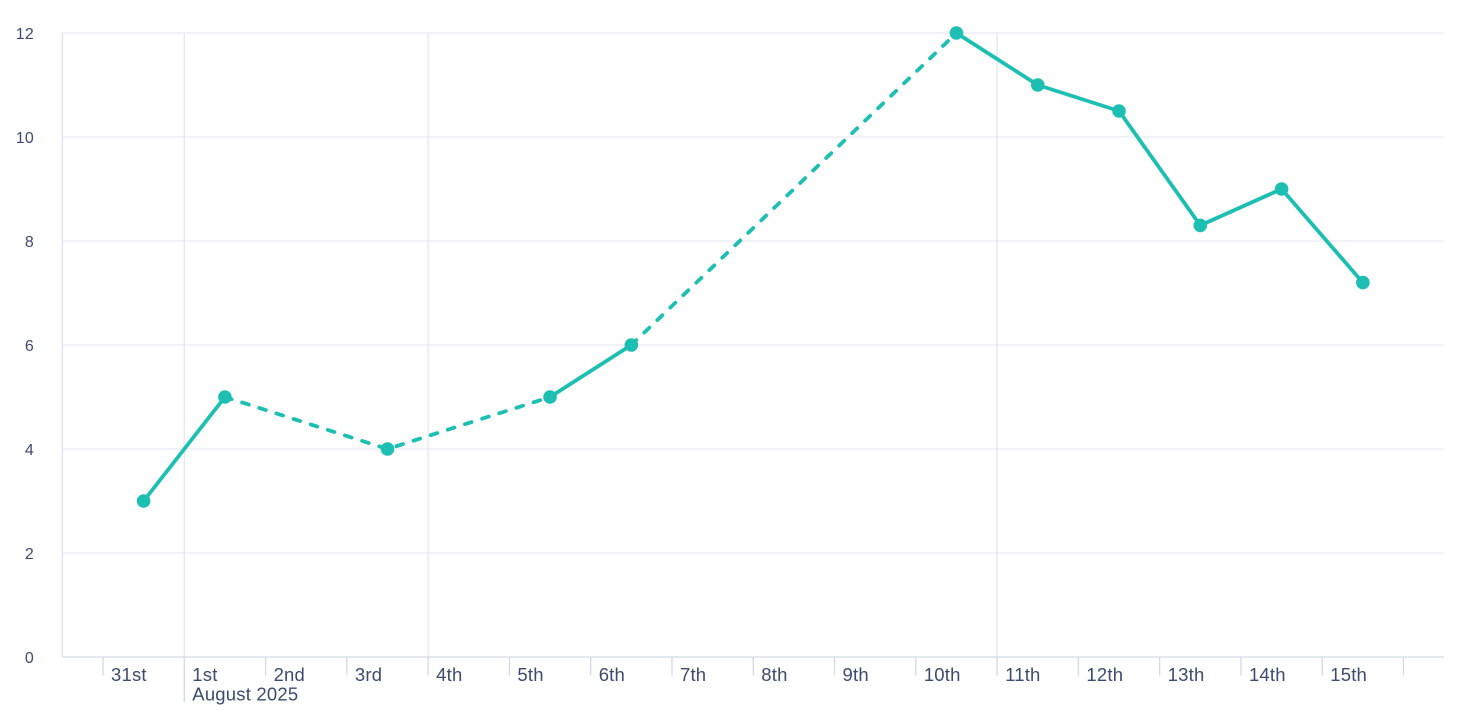  I want to click on y-tick-label: 10, so click(25, 138).